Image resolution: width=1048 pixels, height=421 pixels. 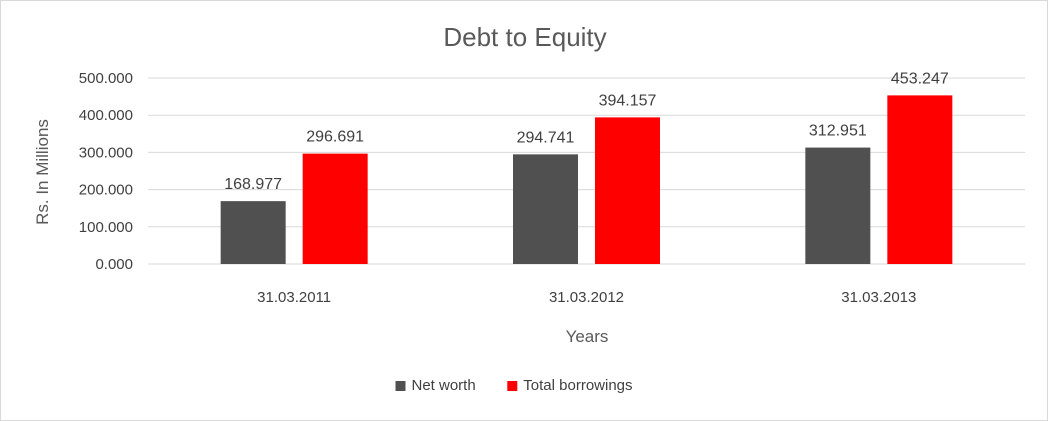 What do you see at coordinates (42, 172) in the screenshot?
I see `y-axis-label: Rs. In Millions` at bounding box center [42, 172].